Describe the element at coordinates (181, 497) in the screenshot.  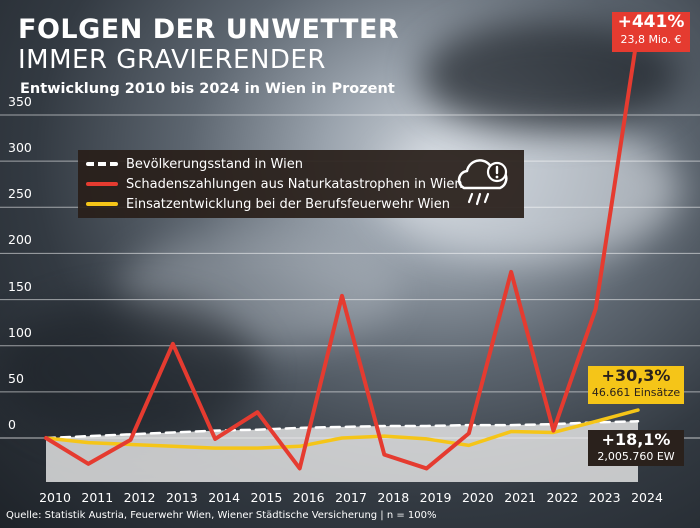
I see `x-tick-label: 2013` at that location.